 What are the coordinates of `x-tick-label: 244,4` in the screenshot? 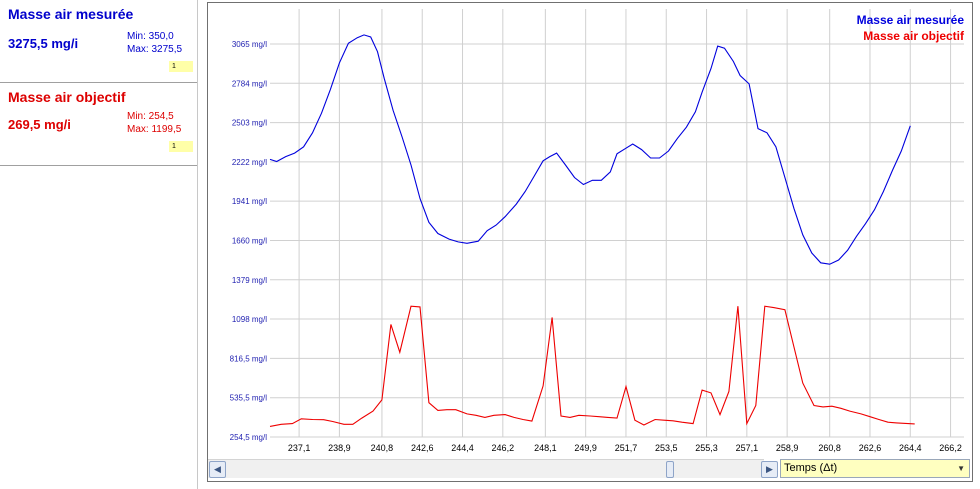 It's located at (462, 448).